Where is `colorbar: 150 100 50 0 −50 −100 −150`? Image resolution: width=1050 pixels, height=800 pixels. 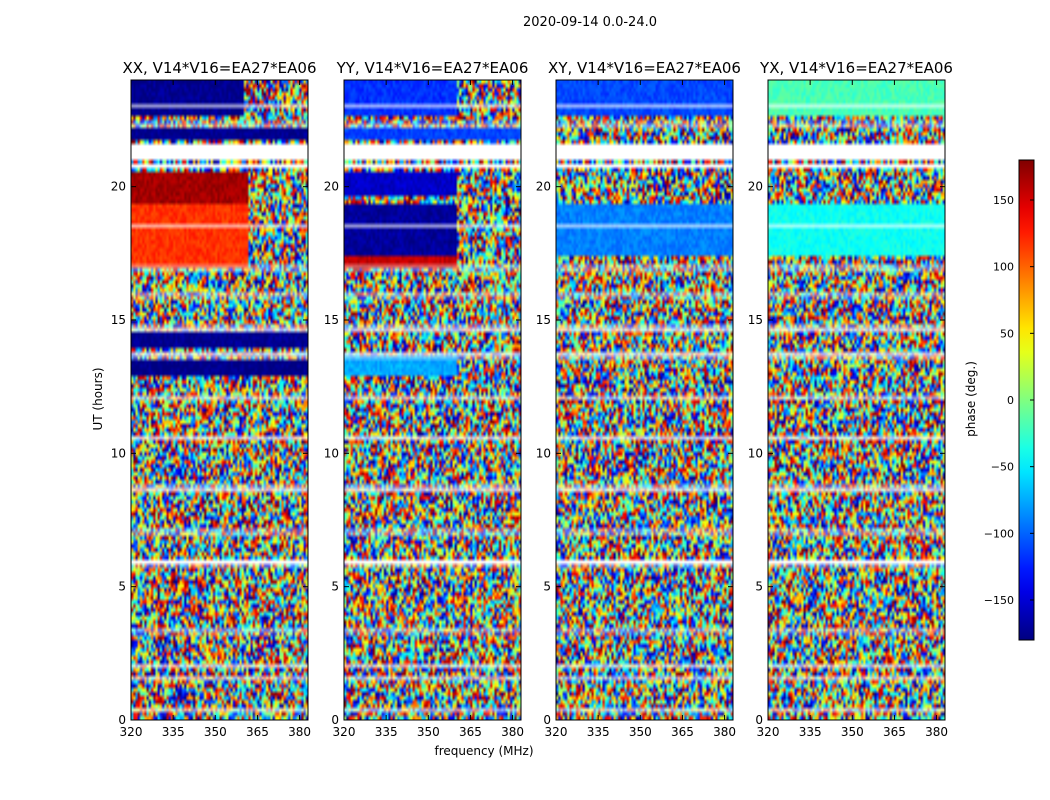 colorbar: 150 100 50 0 −50 −100 −150 is located at coordinates (1009, 400).